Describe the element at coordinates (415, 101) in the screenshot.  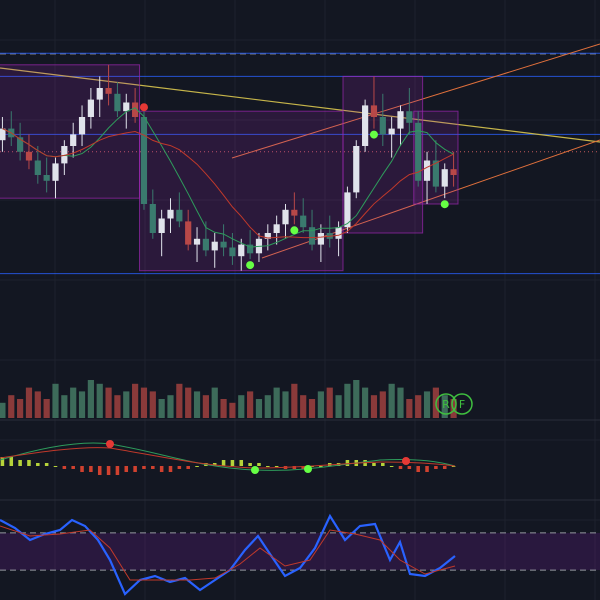
I see `channel-upper-line` at that location.